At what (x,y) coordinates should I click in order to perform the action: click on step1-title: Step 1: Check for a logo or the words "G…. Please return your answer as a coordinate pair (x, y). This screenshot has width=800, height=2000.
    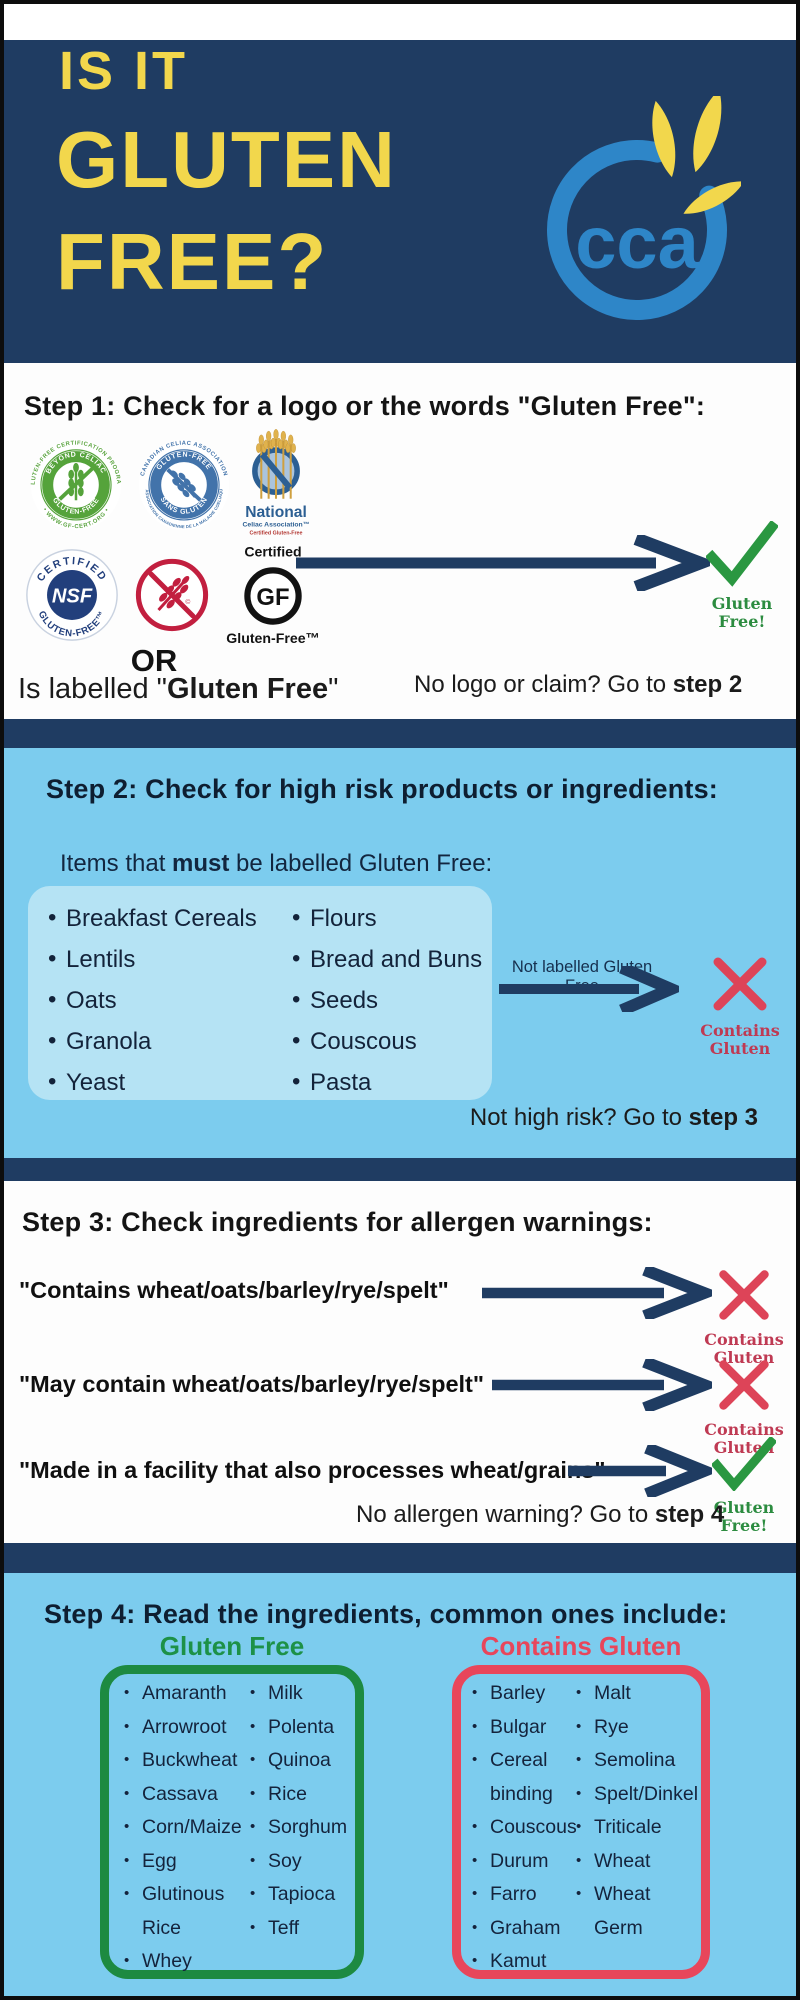
    Looking at the image, I should click on (365, 406).